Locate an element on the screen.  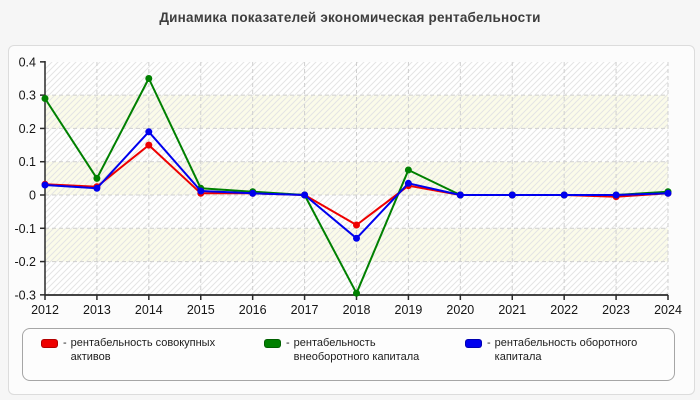
legend-label: рентабельность внеоборотного капитала is located at coordinates (356, 350).